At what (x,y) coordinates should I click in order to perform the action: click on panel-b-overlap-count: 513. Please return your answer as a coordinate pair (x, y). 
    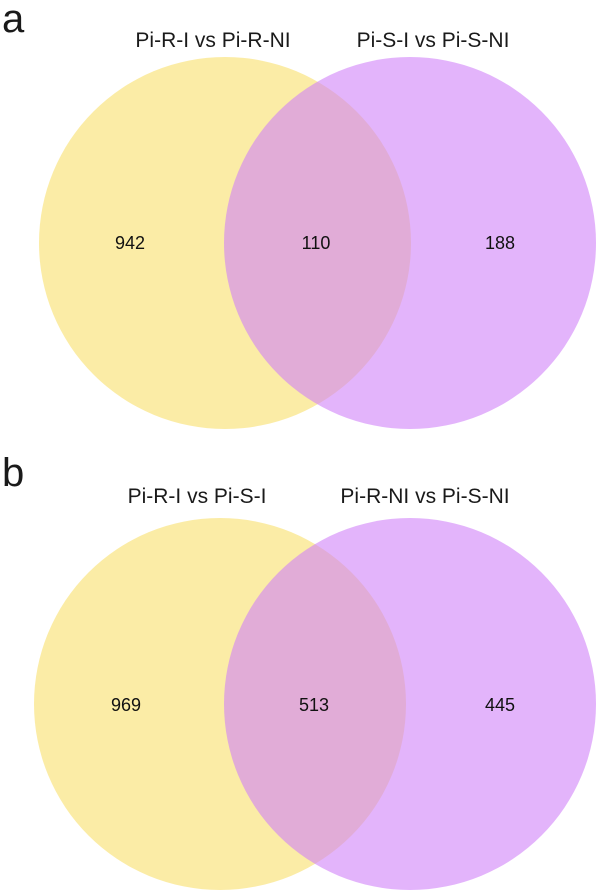
    Looking at the image, I should click on (314, 705).